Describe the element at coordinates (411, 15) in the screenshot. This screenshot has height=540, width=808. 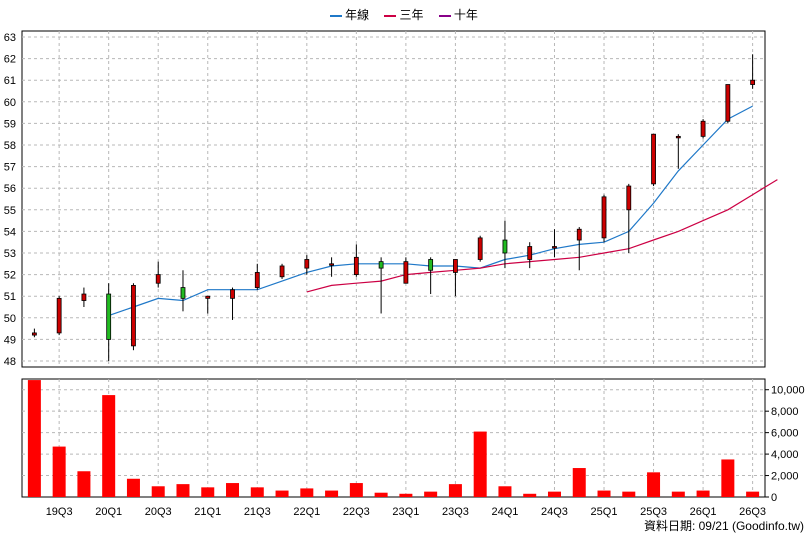
I see `legend-label: 三年` at that location.